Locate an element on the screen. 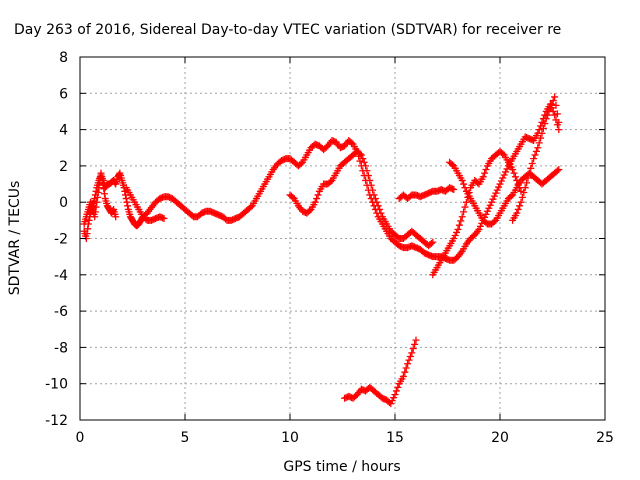 This screenshot has width=640, height=480. y-tick-label: -4 is located at coordinates (61, 276).